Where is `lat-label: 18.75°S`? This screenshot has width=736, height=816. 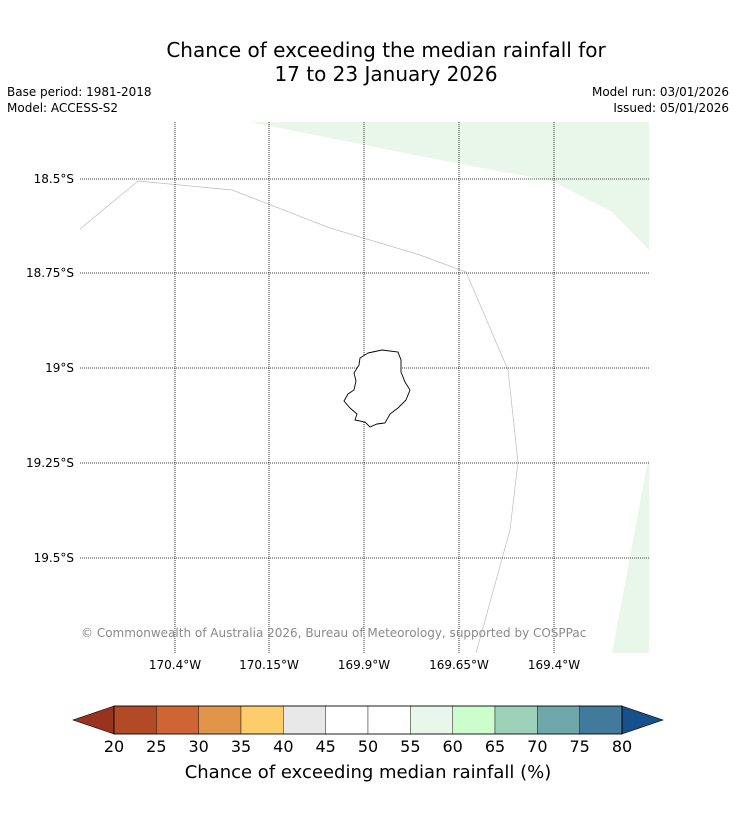
lat-label: 18.75°S is located at coordinates (50, 273).